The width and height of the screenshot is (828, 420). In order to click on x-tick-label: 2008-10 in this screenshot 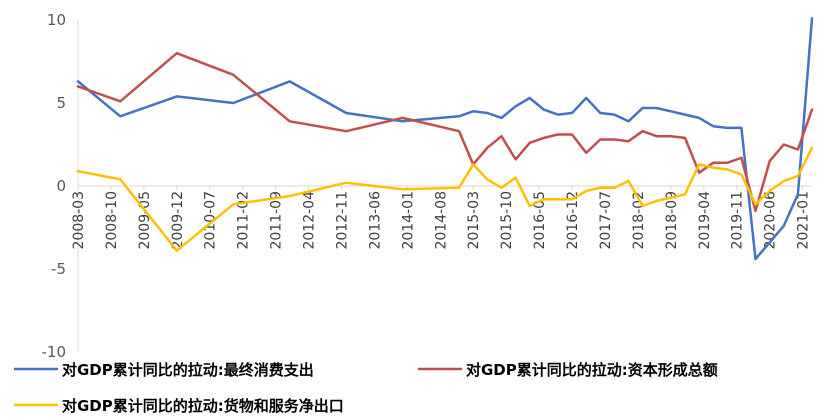, I will do `click(112, 220)`.